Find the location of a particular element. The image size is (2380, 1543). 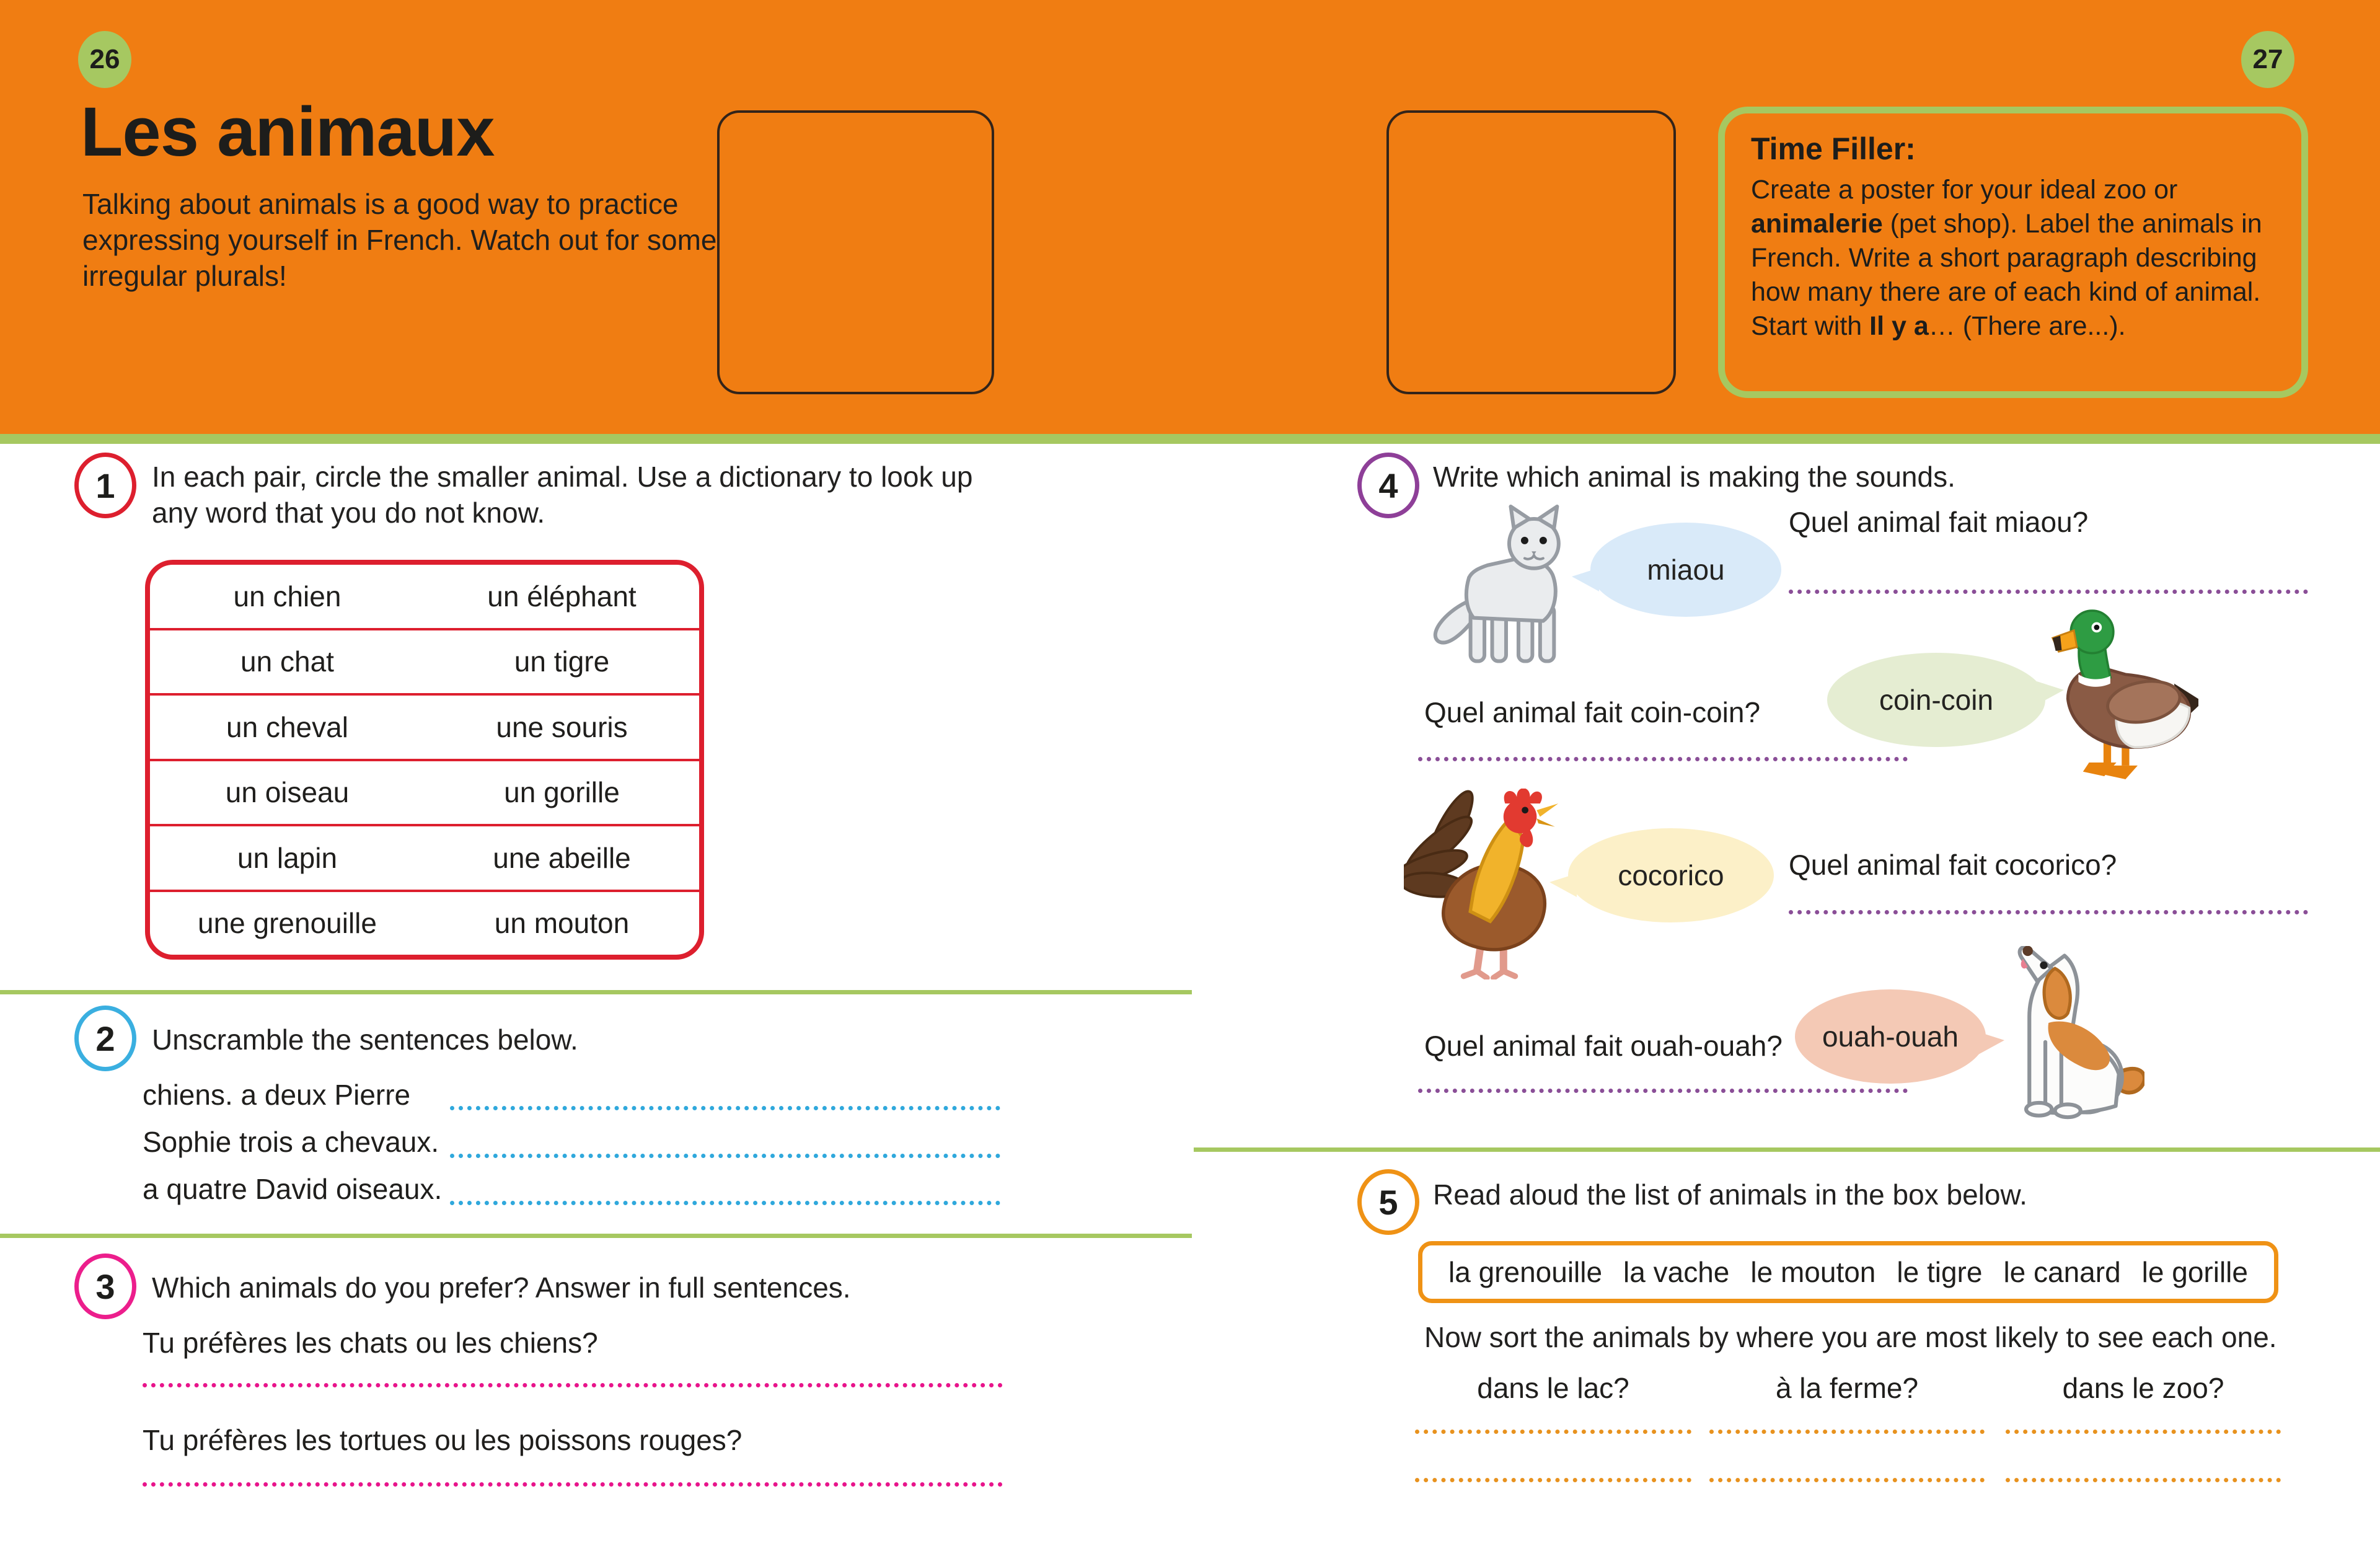

box-word: la grenouille is located at coordinates (1525, 1272).